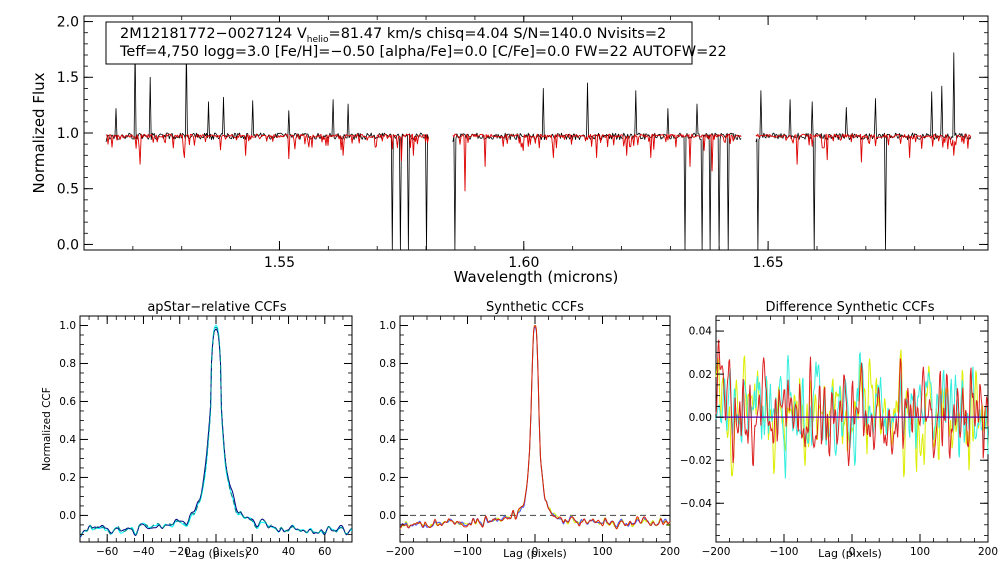 The height and width of the screenshot is (576, 1008). Describe the element at coordinates (68, 22) in the screenshot. I see `spectrum-y-tick-label: 2.0` at that location.